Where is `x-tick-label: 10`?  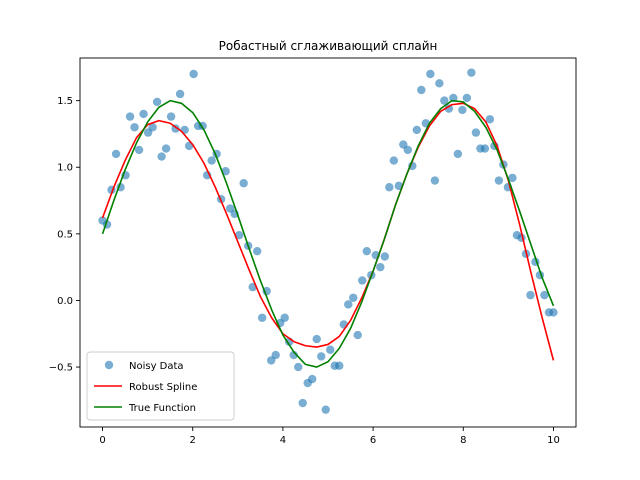 x-tick-label: 10 is located at coordinates (553, 440).